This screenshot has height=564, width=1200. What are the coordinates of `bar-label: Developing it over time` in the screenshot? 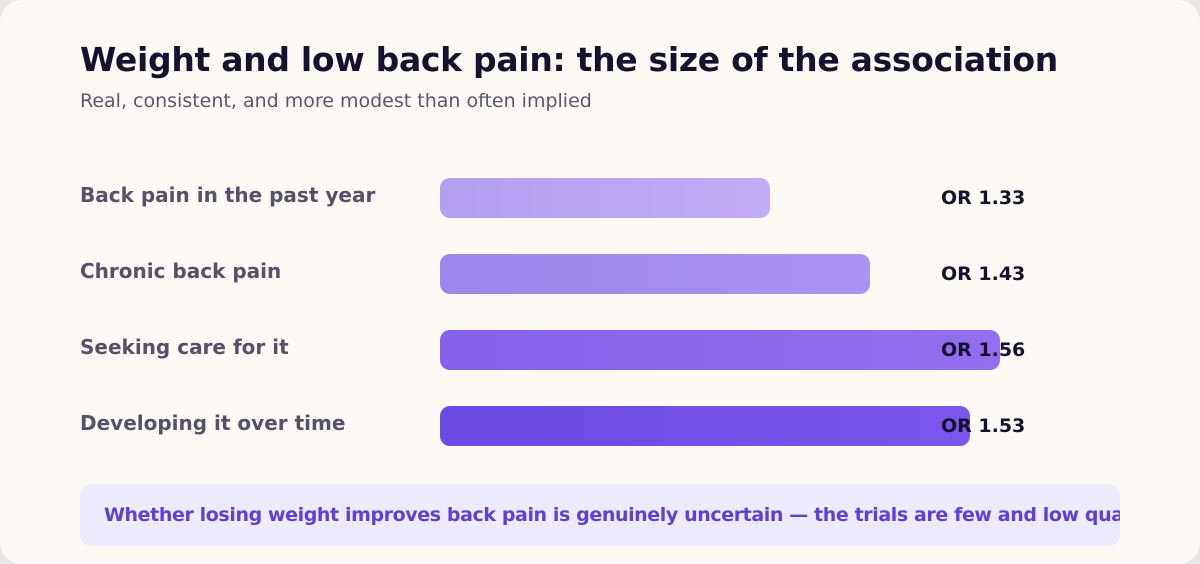 It's located at (213, 423).